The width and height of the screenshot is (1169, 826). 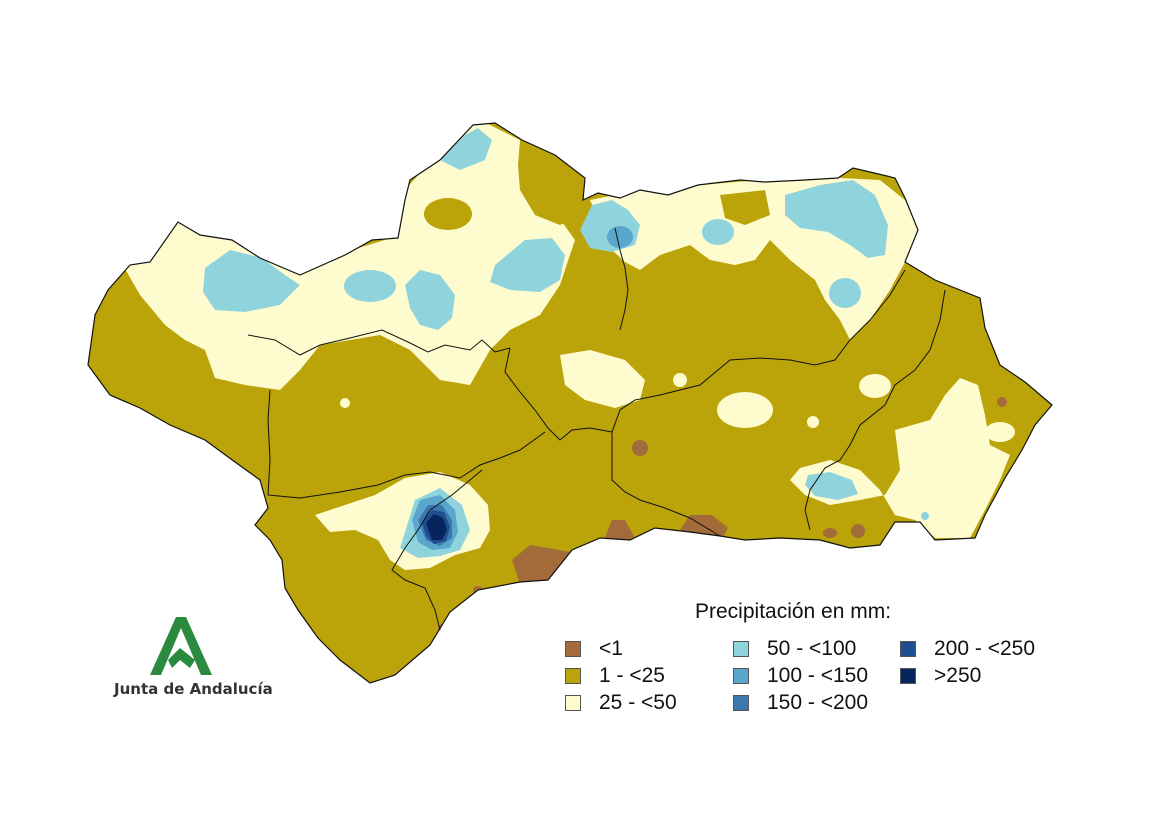 I want to click on zone-1-25-northeast-hole, so click(x=551, y=182).